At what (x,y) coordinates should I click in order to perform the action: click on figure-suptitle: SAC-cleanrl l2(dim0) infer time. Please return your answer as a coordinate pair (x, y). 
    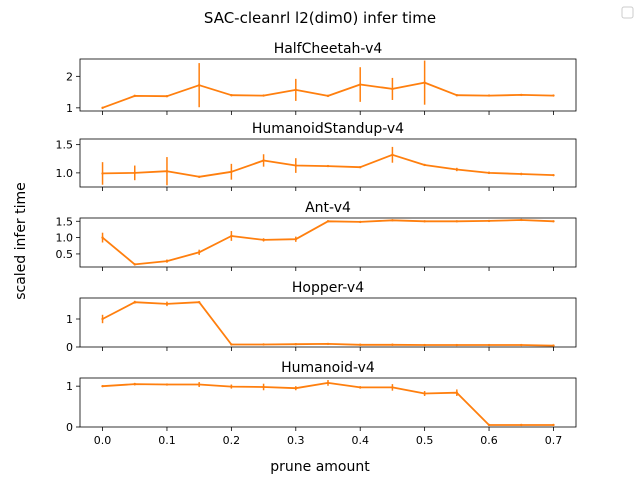
    Looking at the image, I should click on (320, 18).